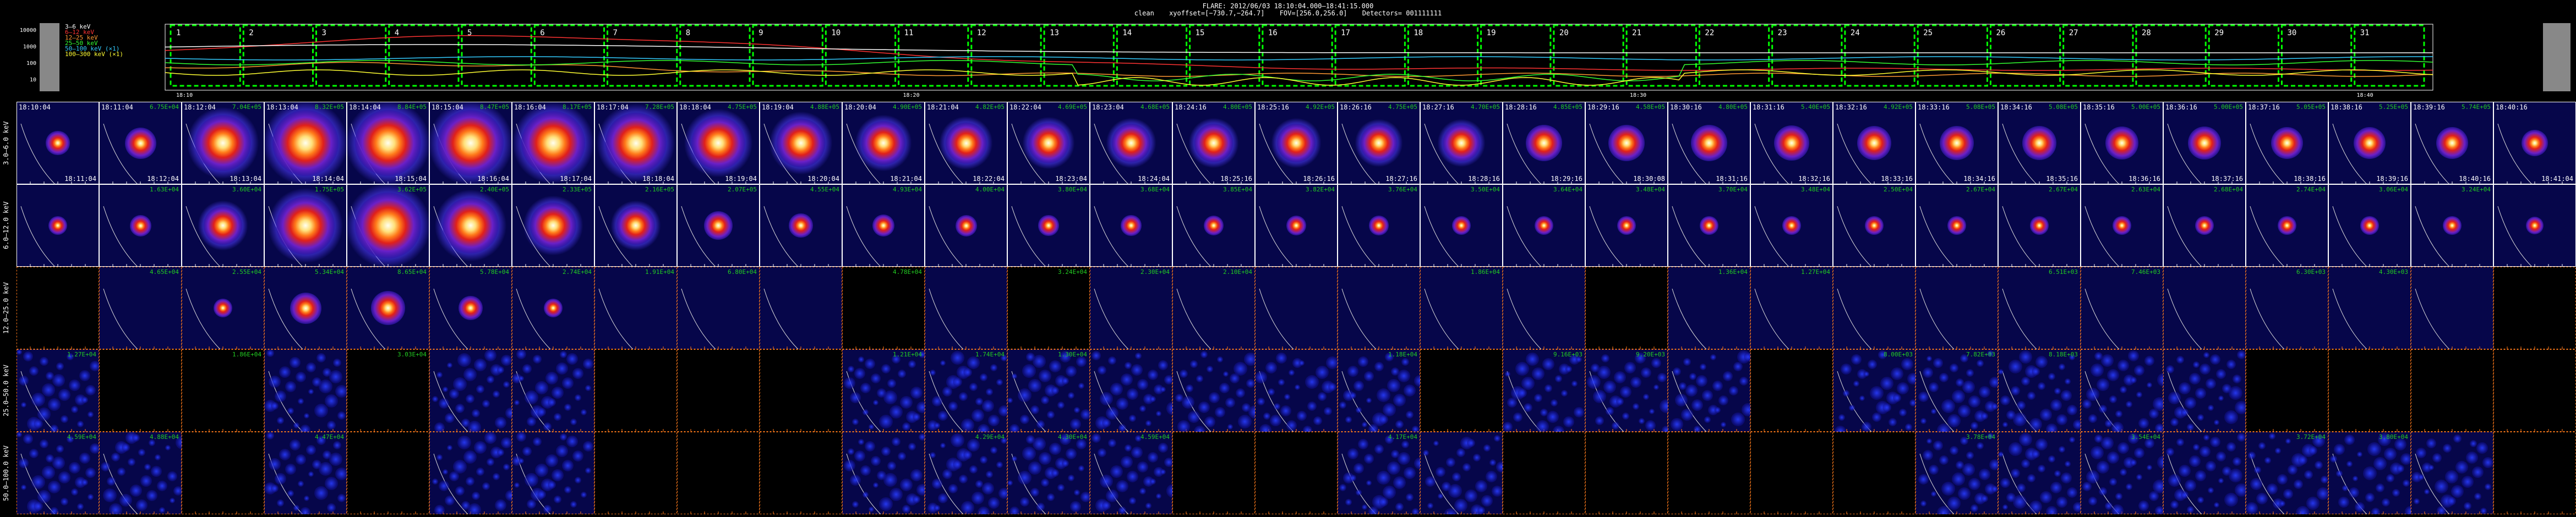 Image resolution: width=2576 pixels, height=517 pixels. Describe the element at coordinates (282, 107) in the screenshot. I see `start-time-label: 18:13:04` at that location.